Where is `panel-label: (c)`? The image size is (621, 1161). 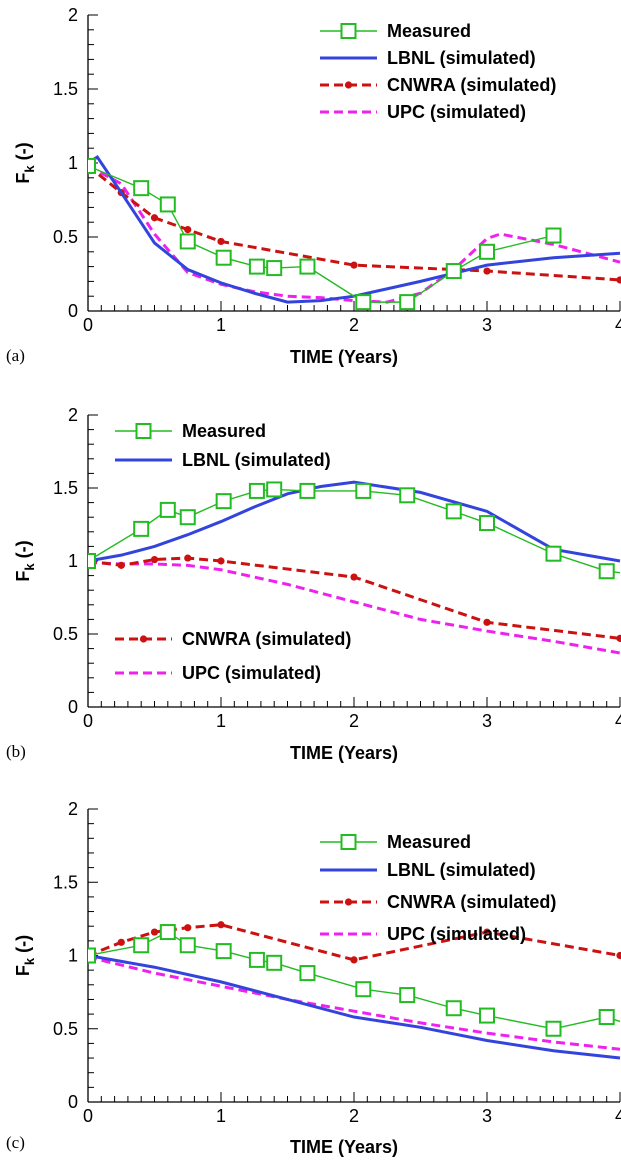
panel-label: (c) is located at coordinates (15, 1142).